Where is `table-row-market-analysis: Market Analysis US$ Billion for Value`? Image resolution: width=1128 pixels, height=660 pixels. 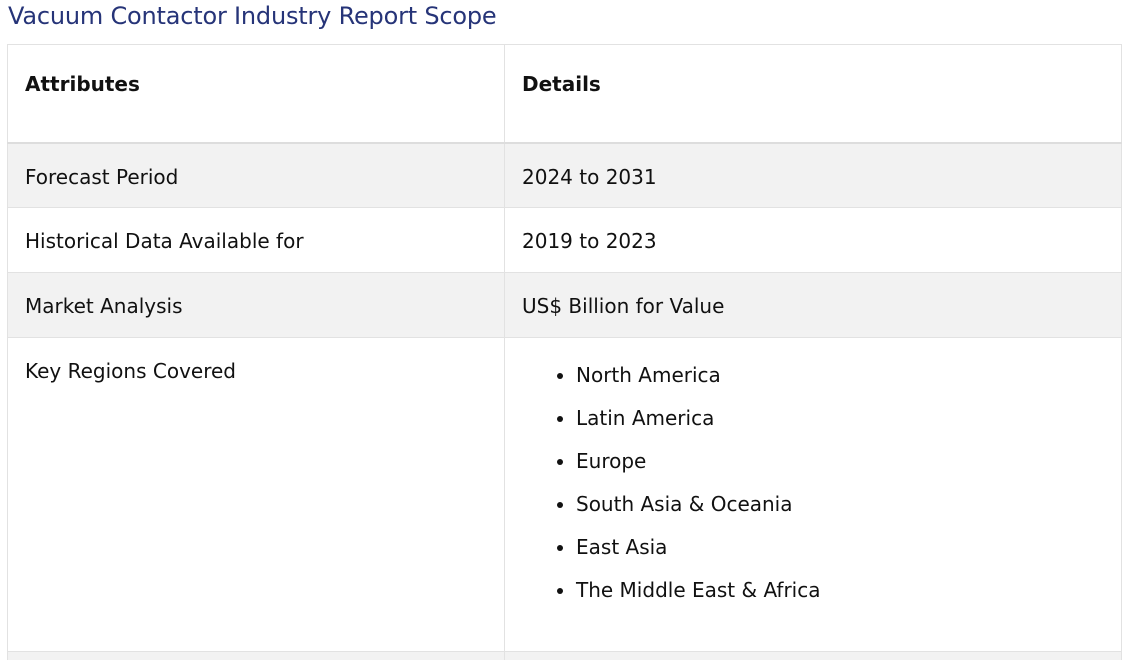
table-row-market-analysis: Market Analysis US$ Billion for Value is located at coordinates (564, 305).